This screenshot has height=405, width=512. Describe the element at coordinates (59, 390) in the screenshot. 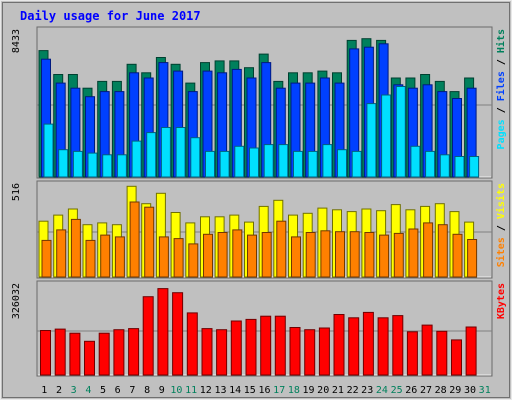

I see `day-label-2: 2` at that location.